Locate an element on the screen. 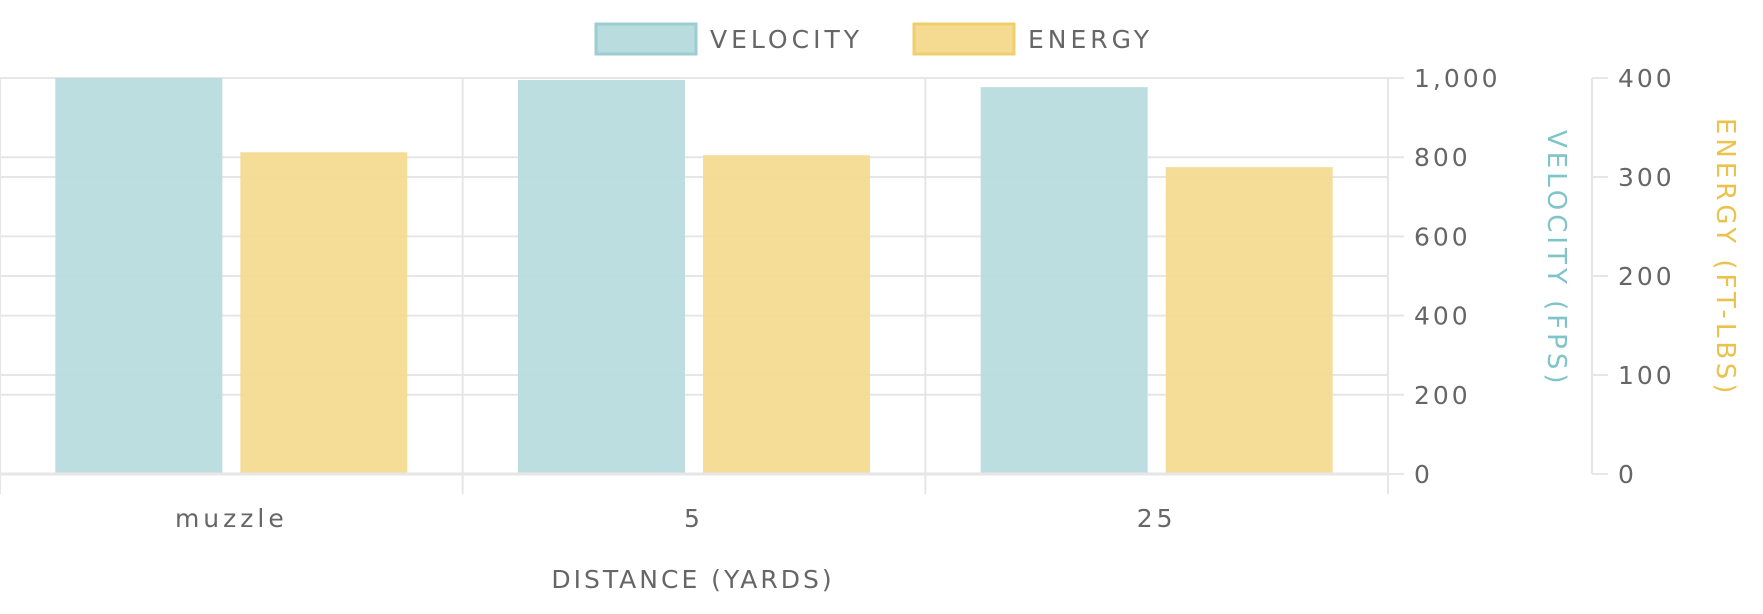 The width and height of the screenshot is (1763, 614). x-tick-label-2: 25 is located at coordinates (1157, 518).